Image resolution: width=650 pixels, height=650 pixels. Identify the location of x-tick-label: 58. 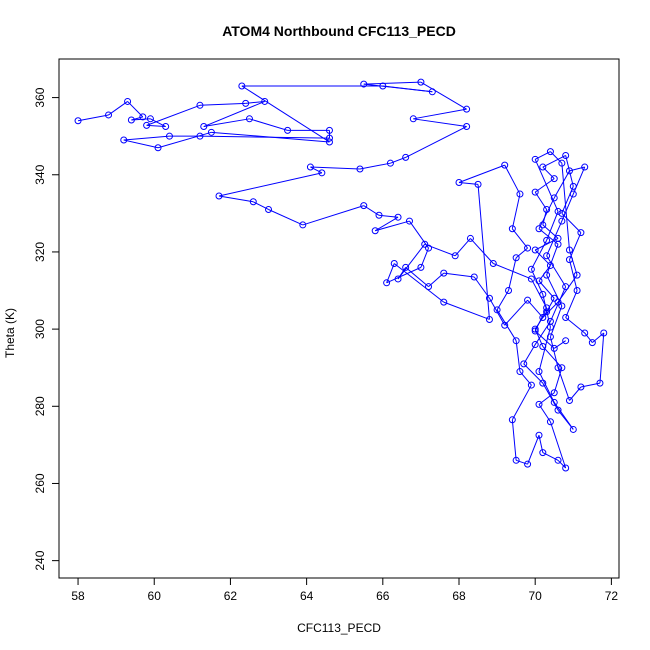
(78, 596).